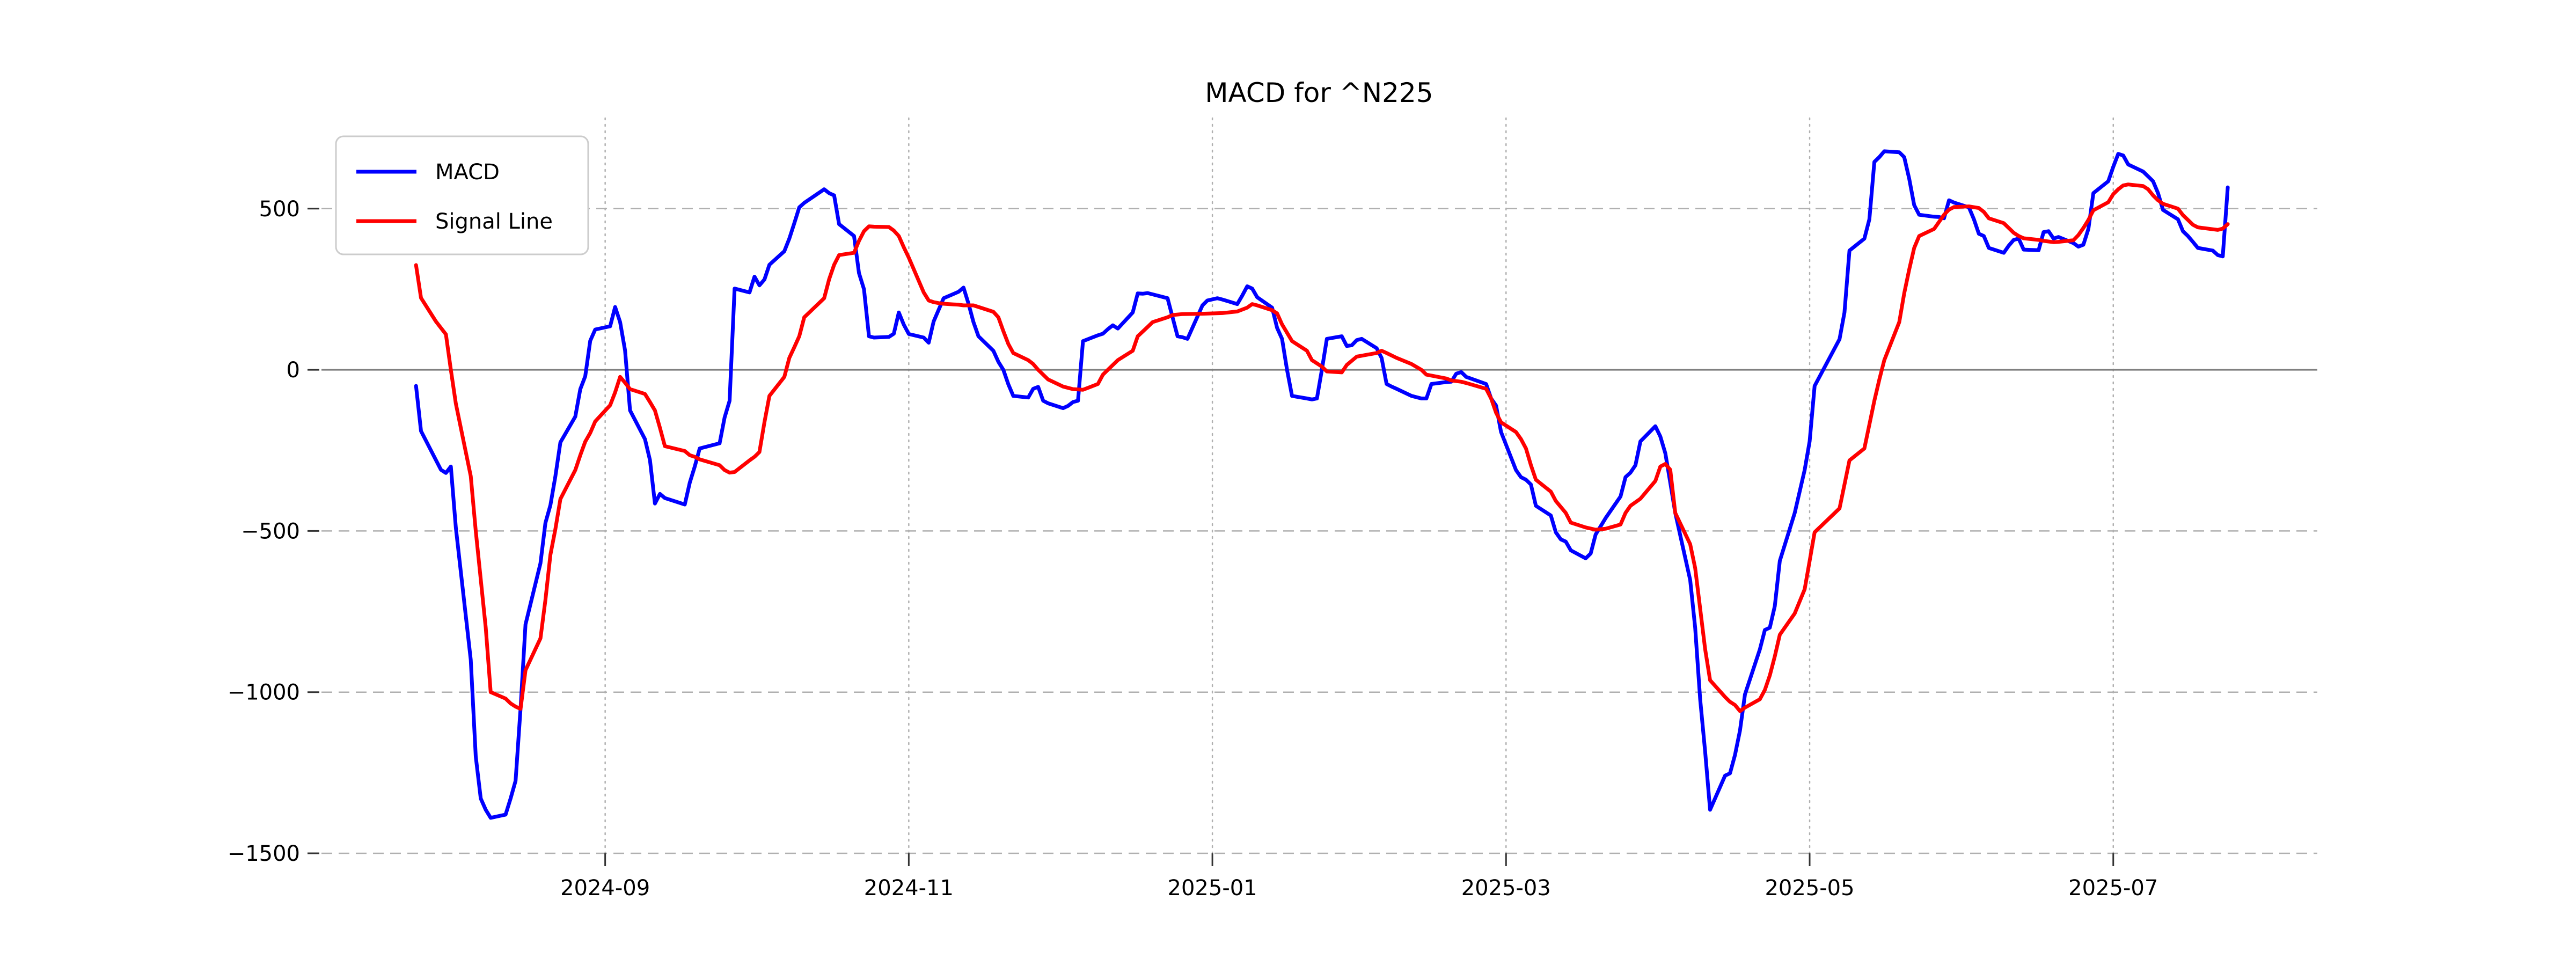 The width and height of the screenshot is (2576, 966). Describe the element at coordinates (279, 209) in the screenshot. I see `y-tick-label: 500` at that location.